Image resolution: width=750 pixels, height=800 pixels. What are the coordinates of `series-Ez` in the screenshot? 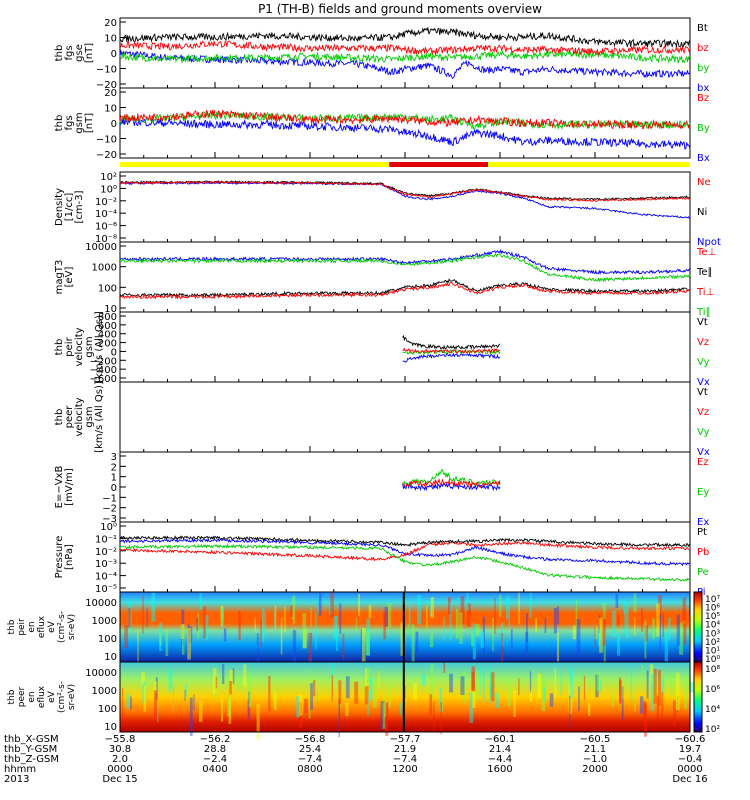 It's located at (451, 482).